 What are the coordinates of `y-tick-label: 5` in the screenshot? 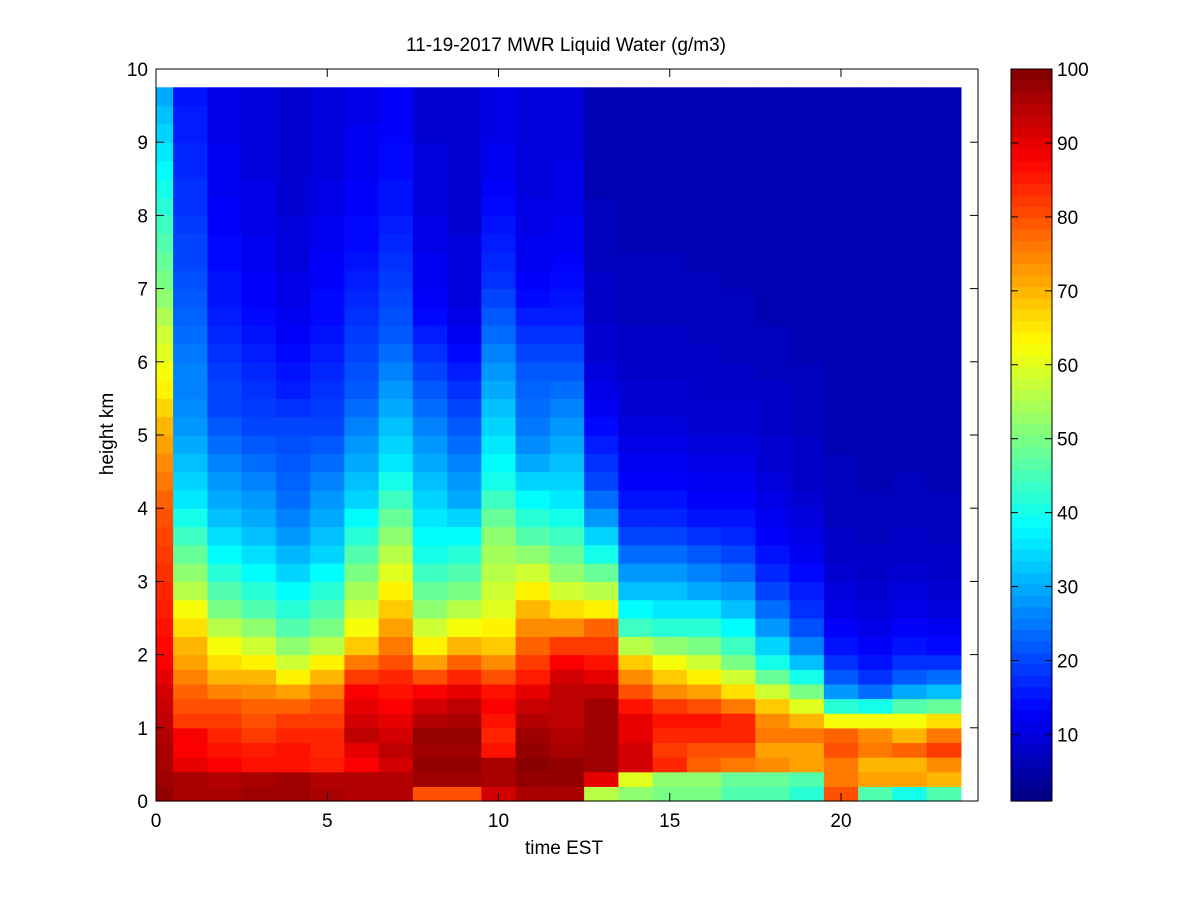 It's located at (142, 436).